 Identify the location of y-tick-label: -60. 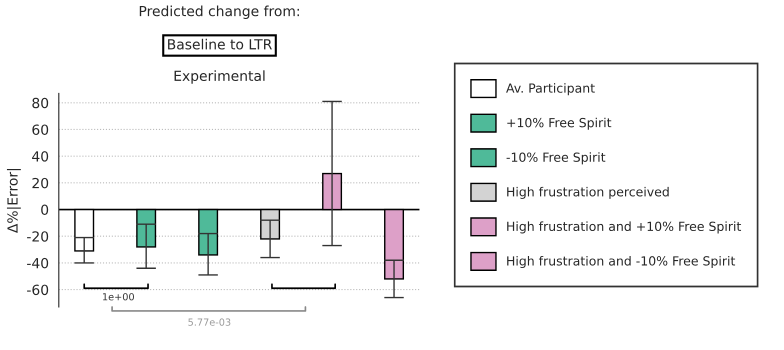
(37, 290).